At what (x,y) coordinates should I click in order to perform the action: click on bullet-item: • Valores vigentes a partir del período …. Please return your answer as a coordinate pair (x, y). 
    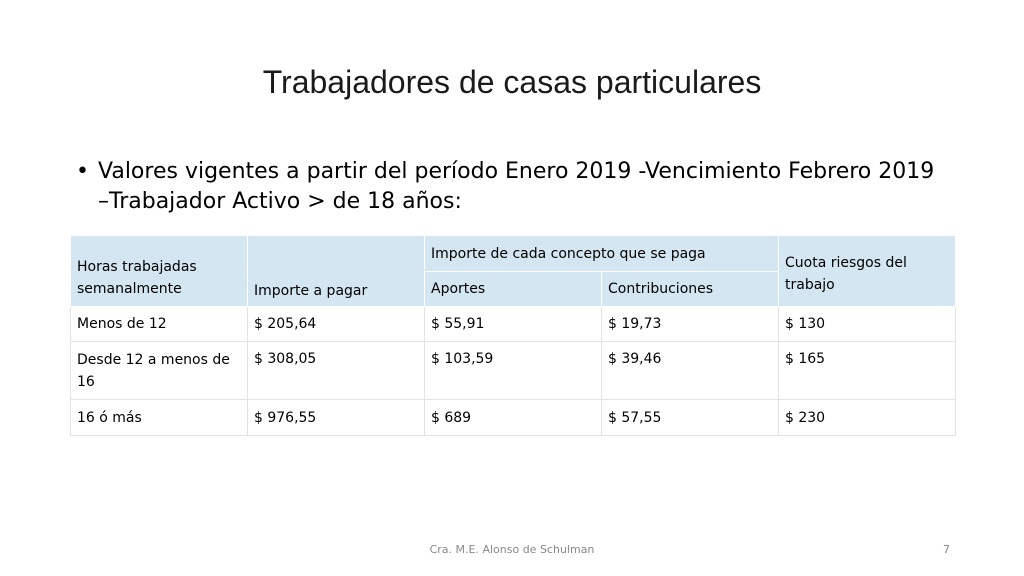
    Looking at the image, I should click on (506, 187).